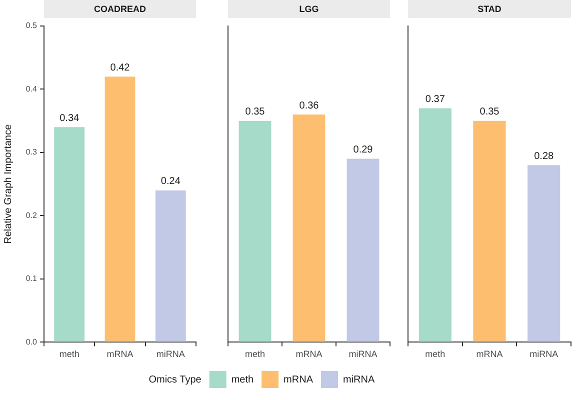  I want to click on legend-label: mRNA, so click(299, 380).